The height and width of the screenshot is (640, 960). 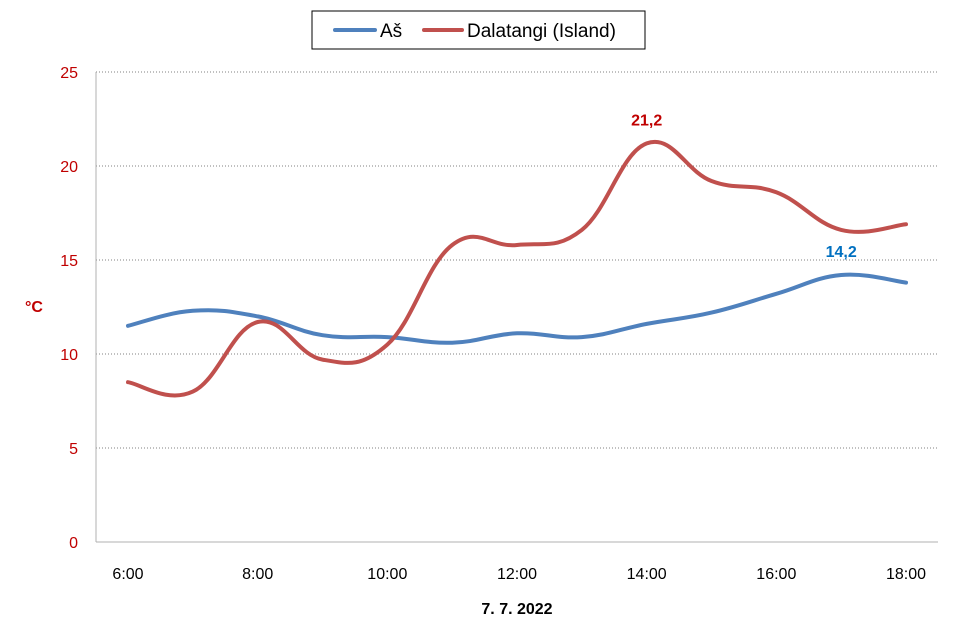 What do you see at coordinates (541, 31) in the screenshot?
I see `legend-label-dalatangi: Dalatangi (Island)` at bounding box center [541, 31].